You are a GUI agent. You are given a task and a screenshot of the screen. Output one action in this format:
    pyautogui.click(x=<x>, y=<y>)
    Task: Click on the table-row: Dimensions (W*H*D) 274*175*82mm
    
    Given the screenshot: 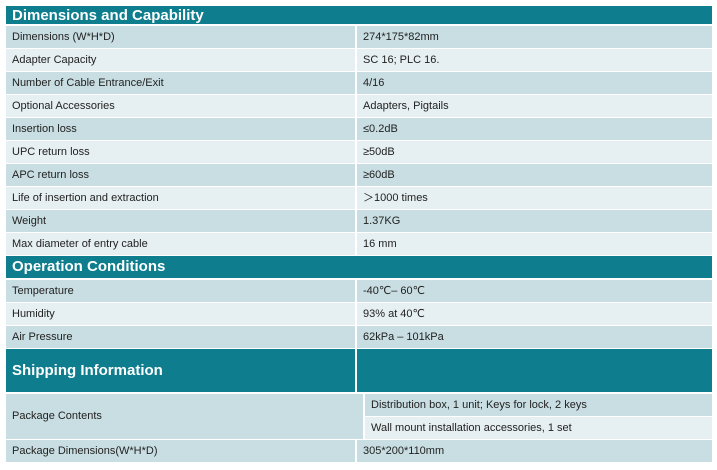 What is the action you would take?
    pyautogui.click(x=359, y=37)
    